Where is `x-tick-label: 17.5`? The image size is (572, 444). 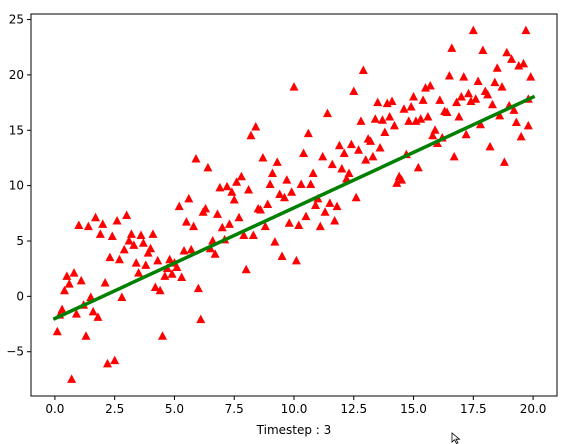
x-tick-label: 17.5 is located at coordinates (473, 409).